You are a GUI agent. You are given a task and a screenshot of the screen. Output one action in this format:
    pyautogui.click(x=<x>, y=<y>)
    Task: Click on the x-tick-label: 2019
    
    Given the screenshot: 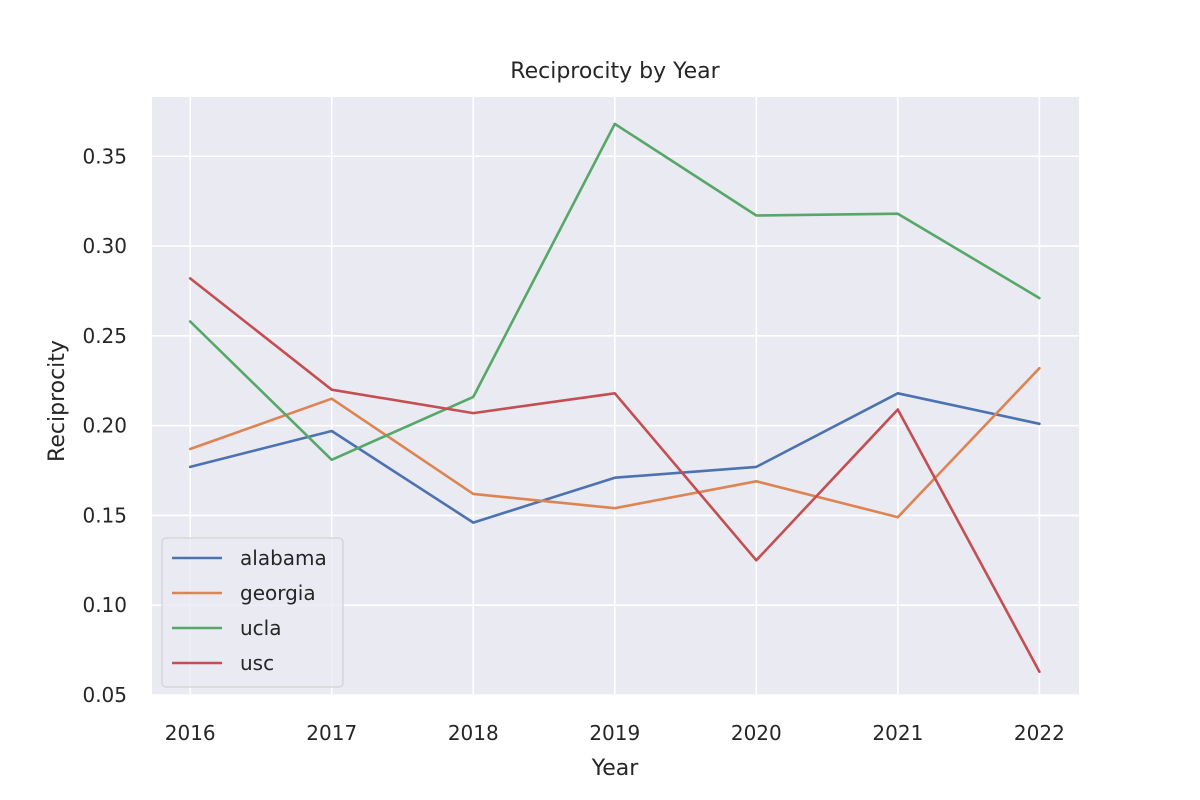 What is the action you would take?
    pyautogui.click(x=614, y=733)
    